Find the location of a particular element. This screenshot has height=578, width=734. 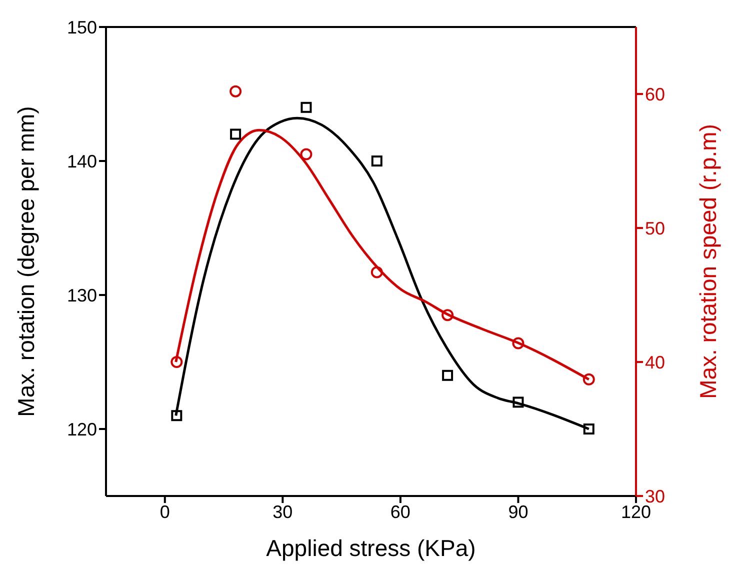

y2-tick-label: 60 is located at coordinates (655, 94).